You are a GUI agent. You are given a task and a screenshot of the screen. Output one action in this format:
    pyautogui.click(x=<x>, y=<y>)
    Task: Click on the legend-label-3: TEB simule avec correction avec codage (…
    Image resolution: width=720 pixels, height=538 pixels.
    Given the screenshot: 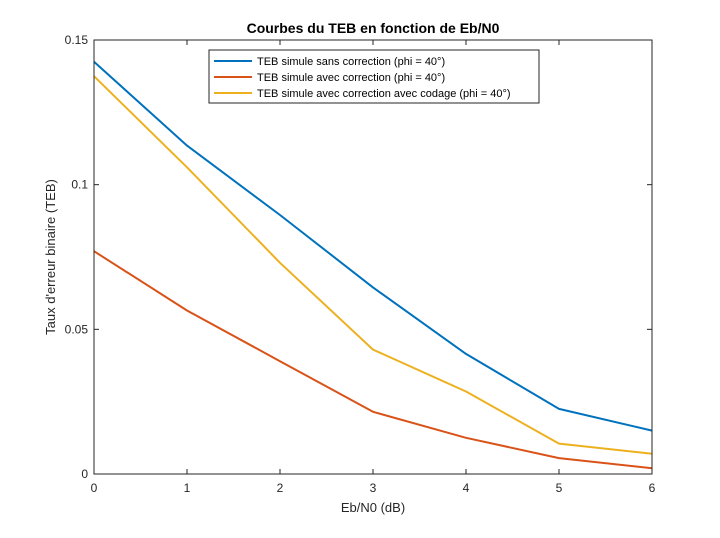 What is the action you would take?
    pyautogui.click(x=384, y=94)
    